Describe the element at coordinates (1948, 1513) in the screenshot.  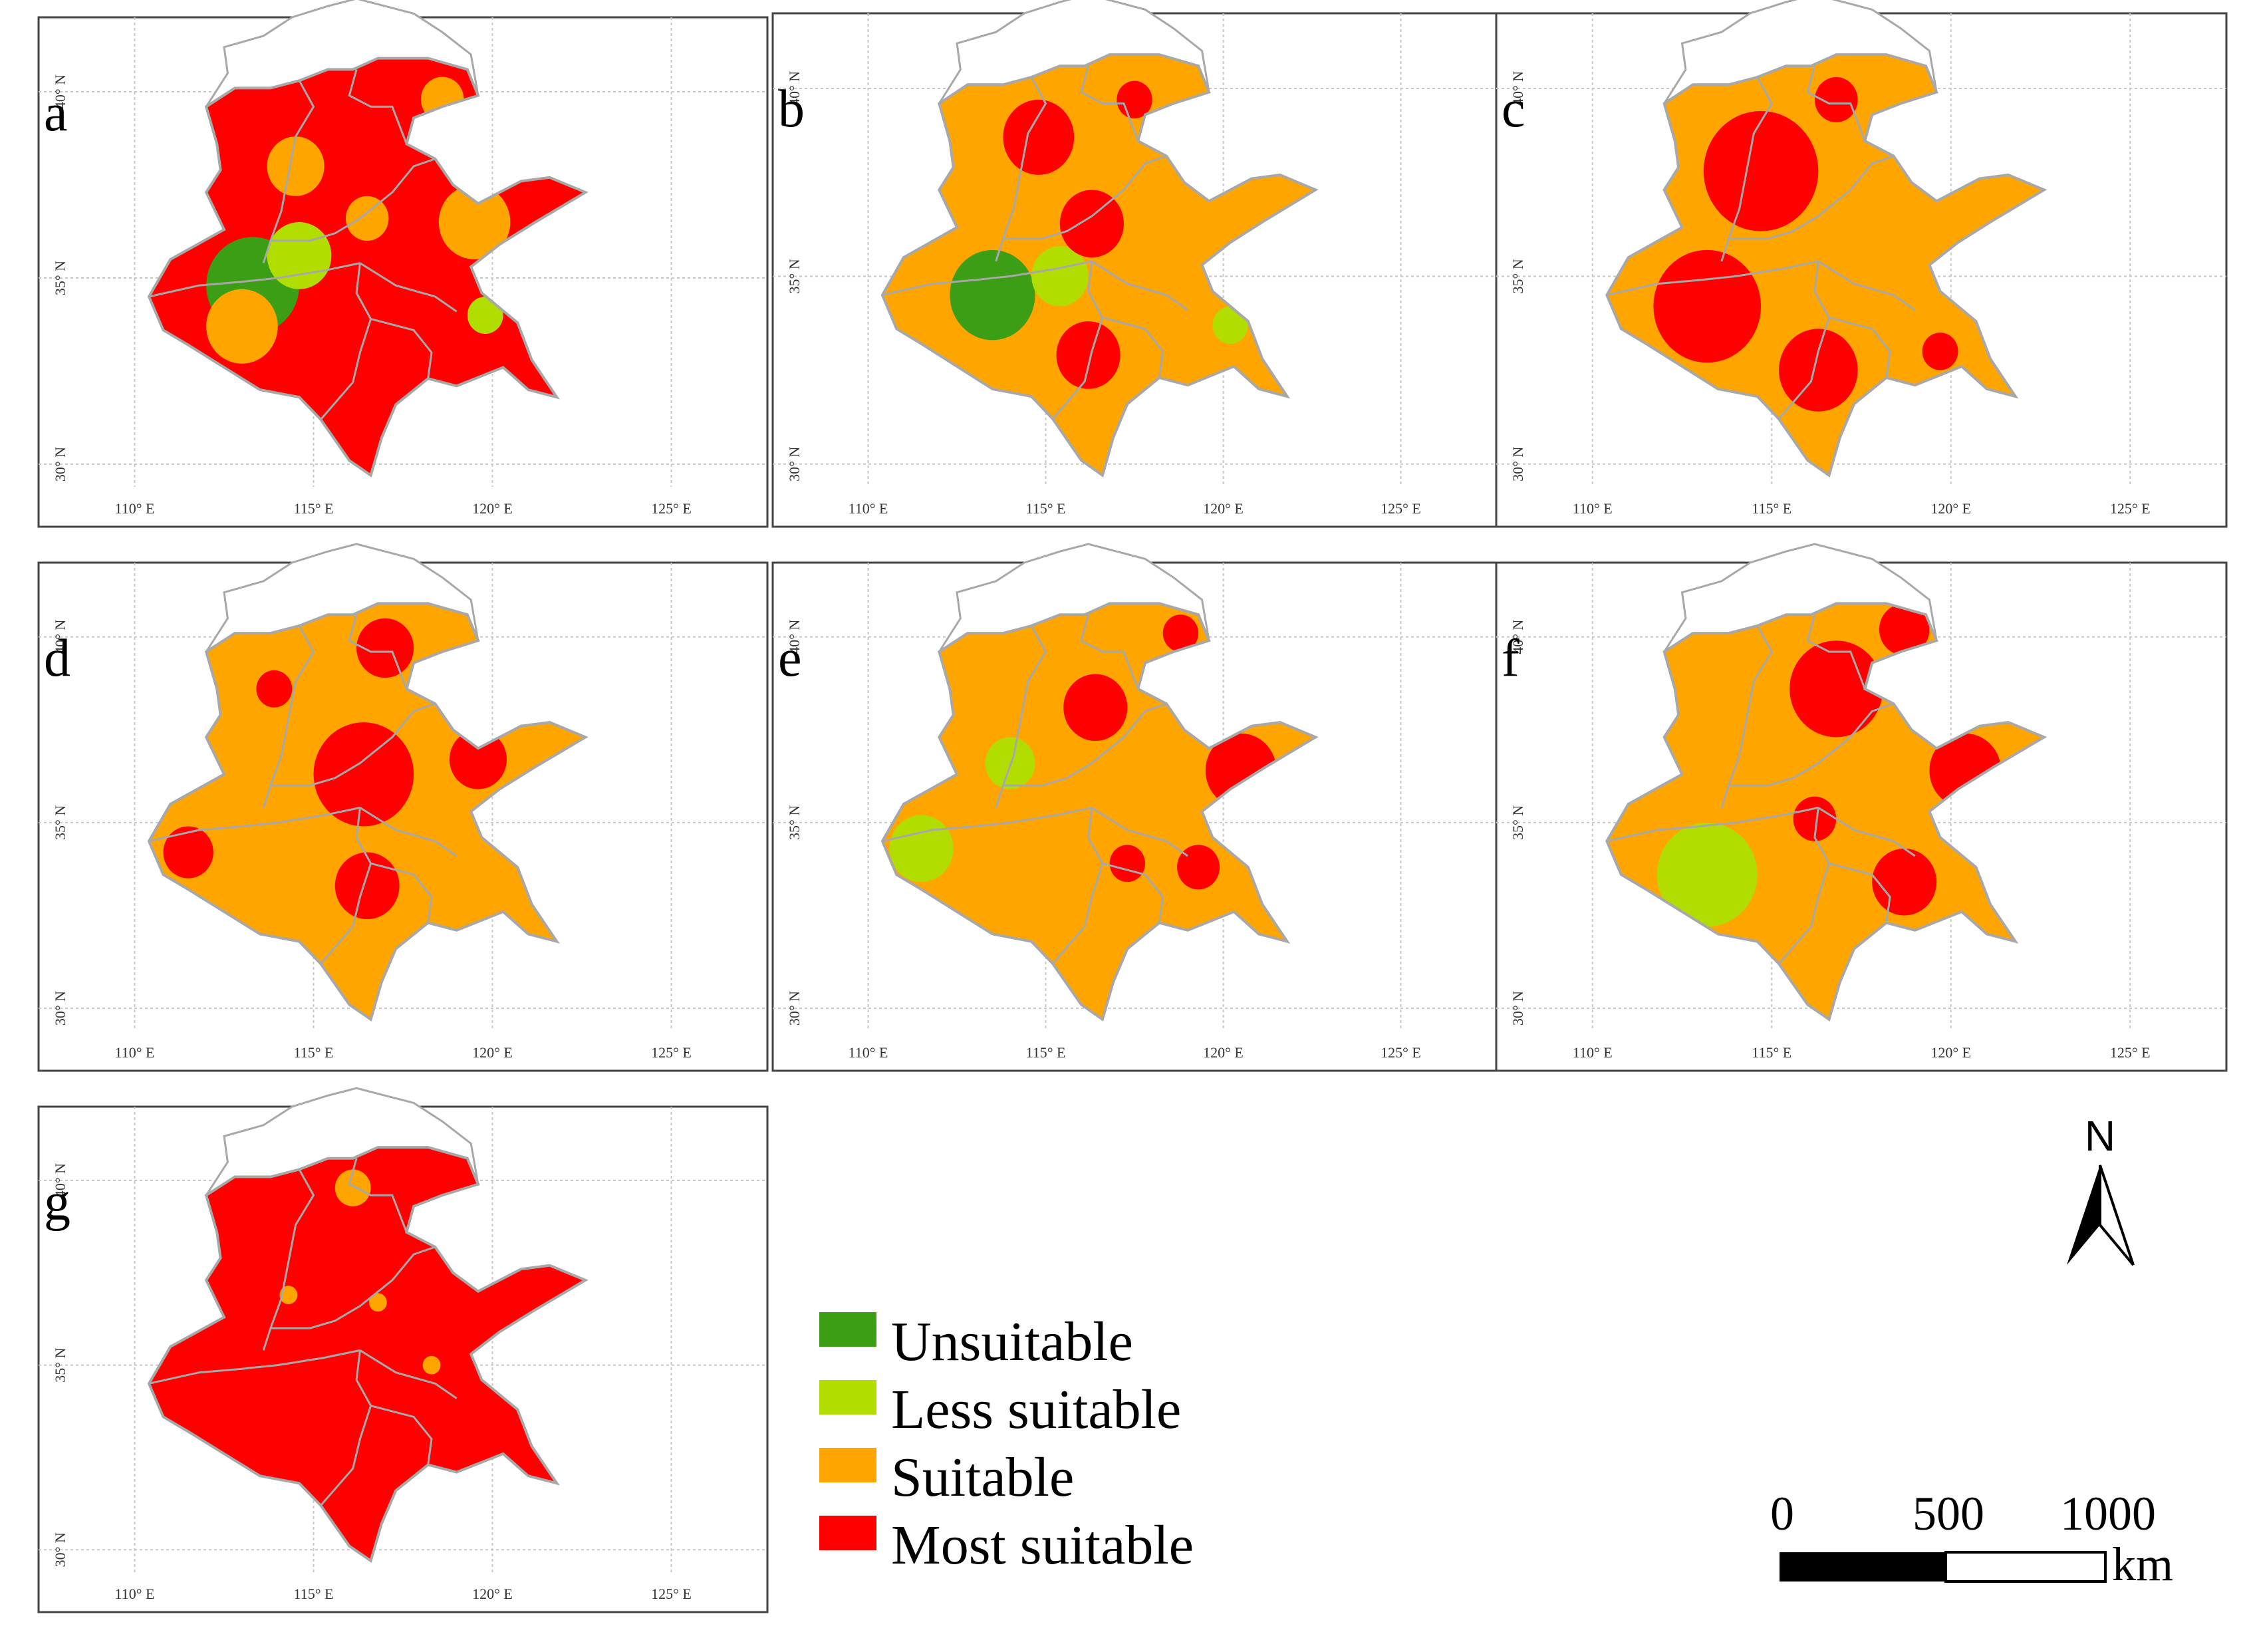
I see `scale-tick-500: 500` at that location.